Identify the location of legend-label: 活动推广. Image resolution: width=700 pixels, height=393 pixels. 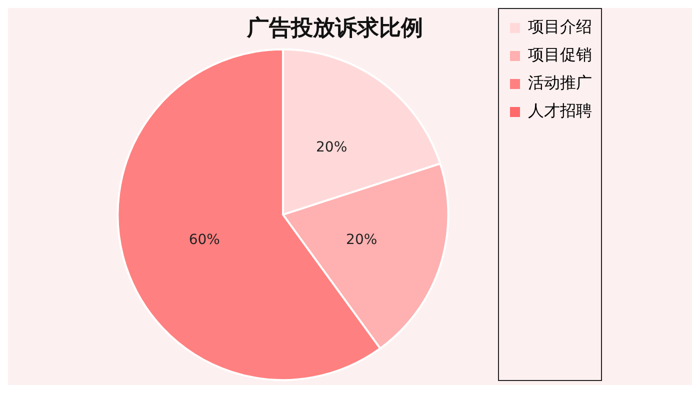
(560, 82).